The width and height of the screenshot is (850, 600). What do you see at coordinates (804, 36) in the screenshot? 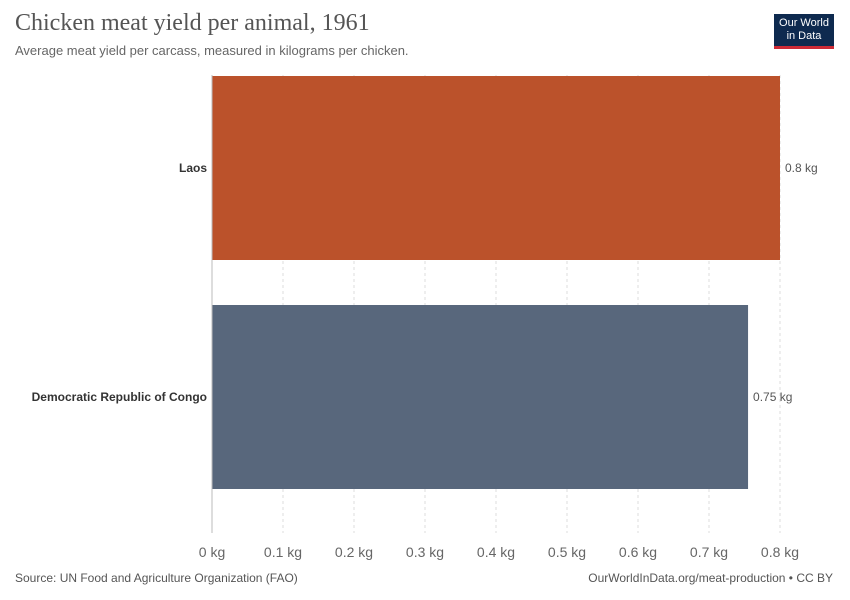
I see `logo-line-2: in Data` at bounding box center [804, 36].